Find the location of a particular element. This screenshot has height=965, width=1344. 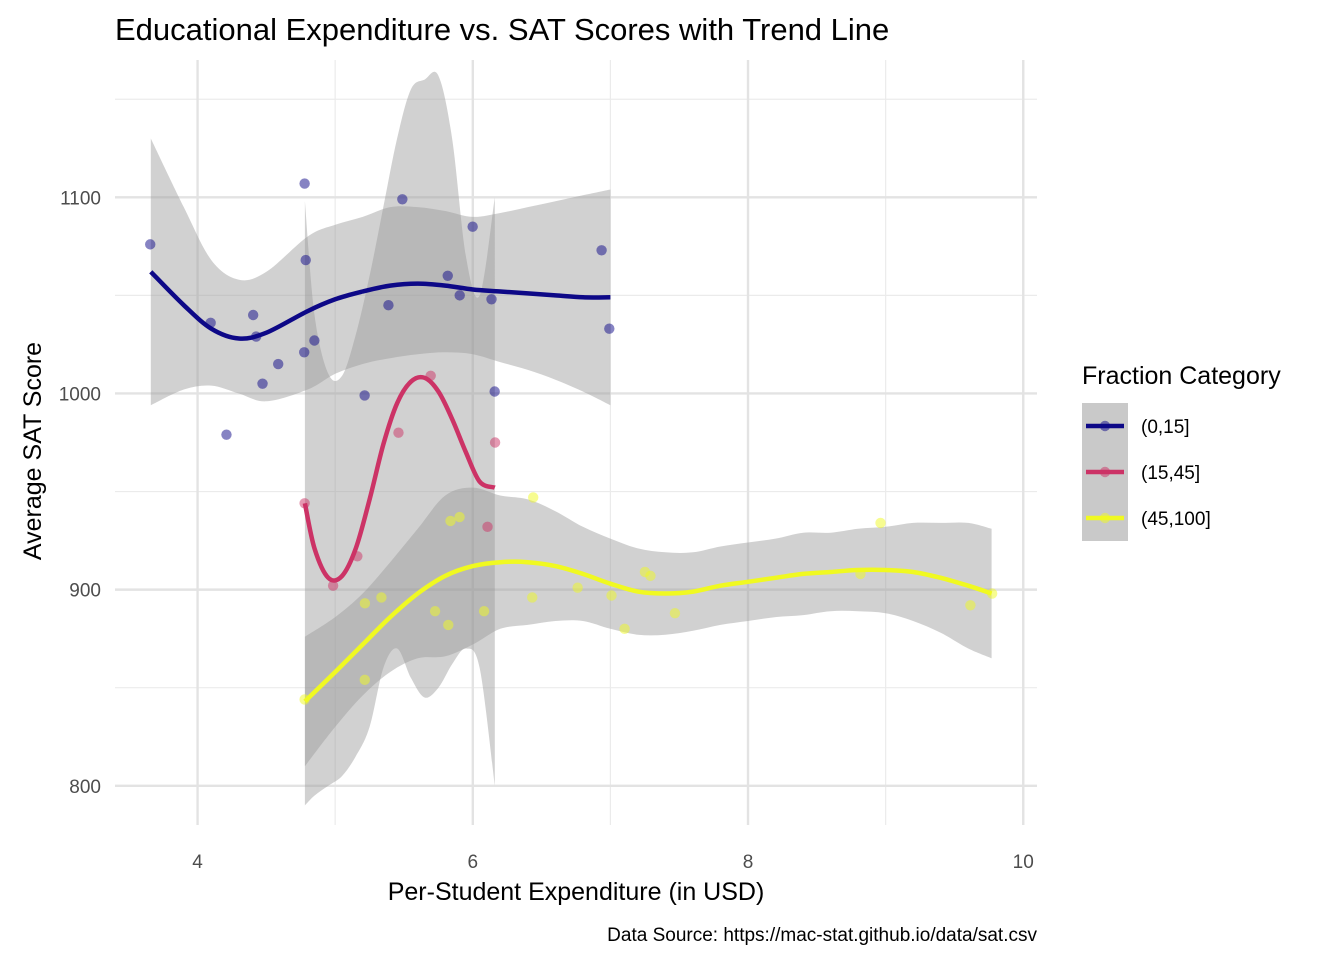

x-tick-label: 6 is located at coordinates (473, 862).